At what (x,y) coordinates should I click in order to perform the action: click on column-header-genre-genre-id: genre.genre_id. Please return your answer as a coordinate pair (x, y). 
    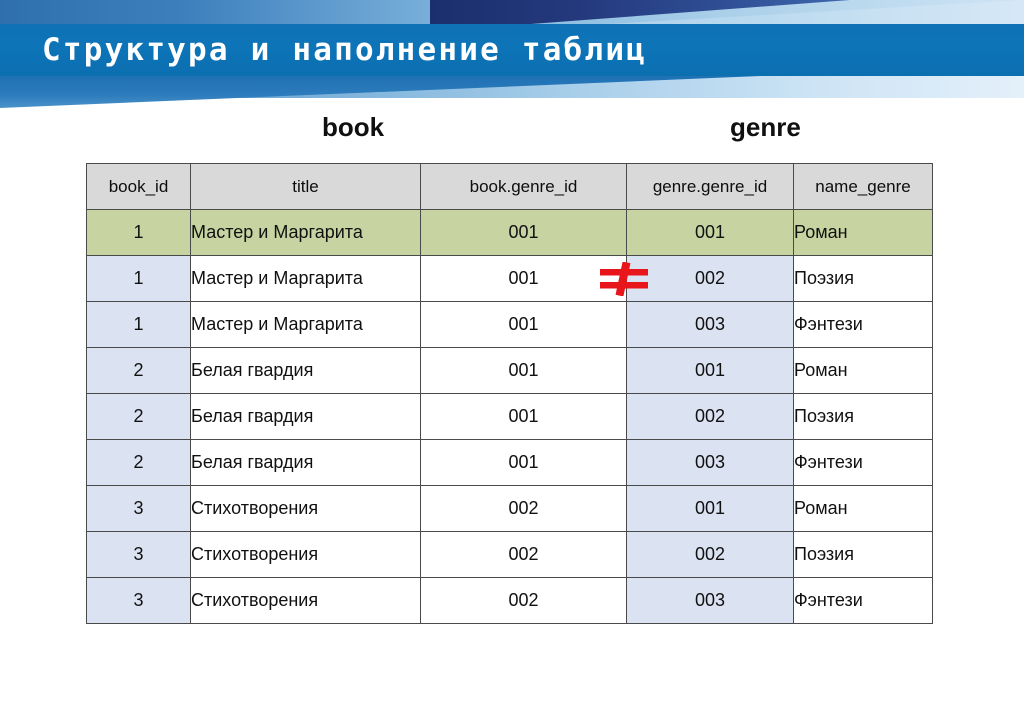
    Looking at the image, I should click on (710, 186).